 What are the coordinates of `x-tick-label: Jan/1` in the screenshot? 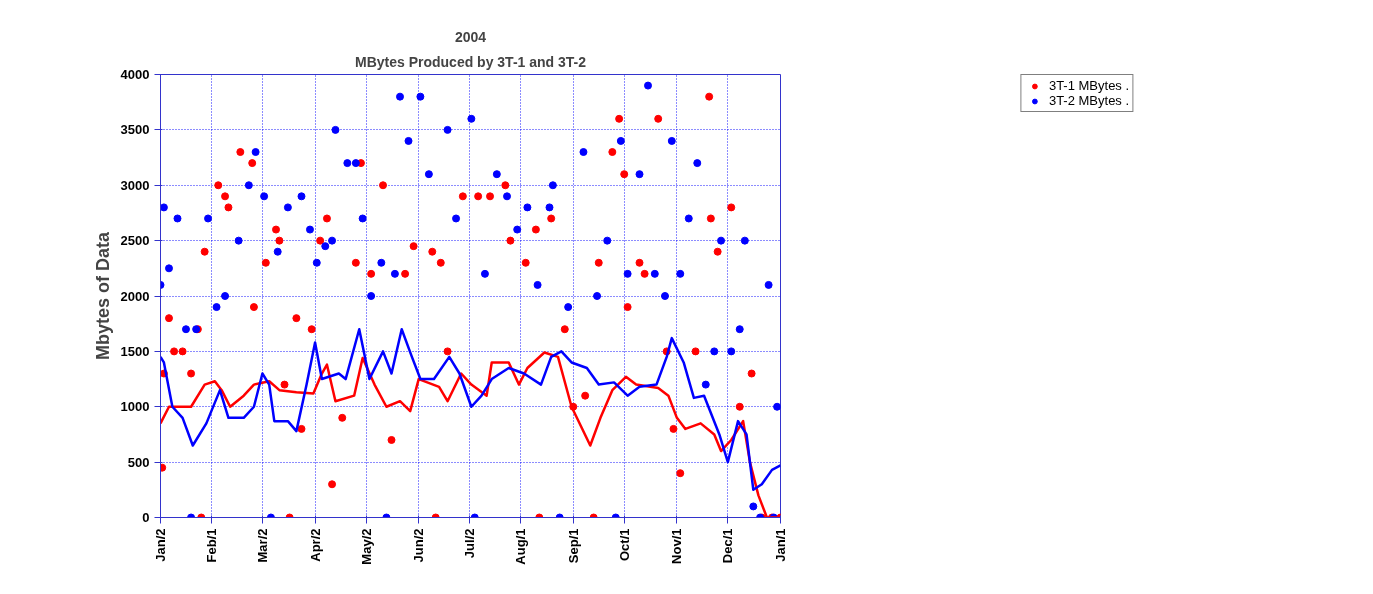 It's located at (780, 545).